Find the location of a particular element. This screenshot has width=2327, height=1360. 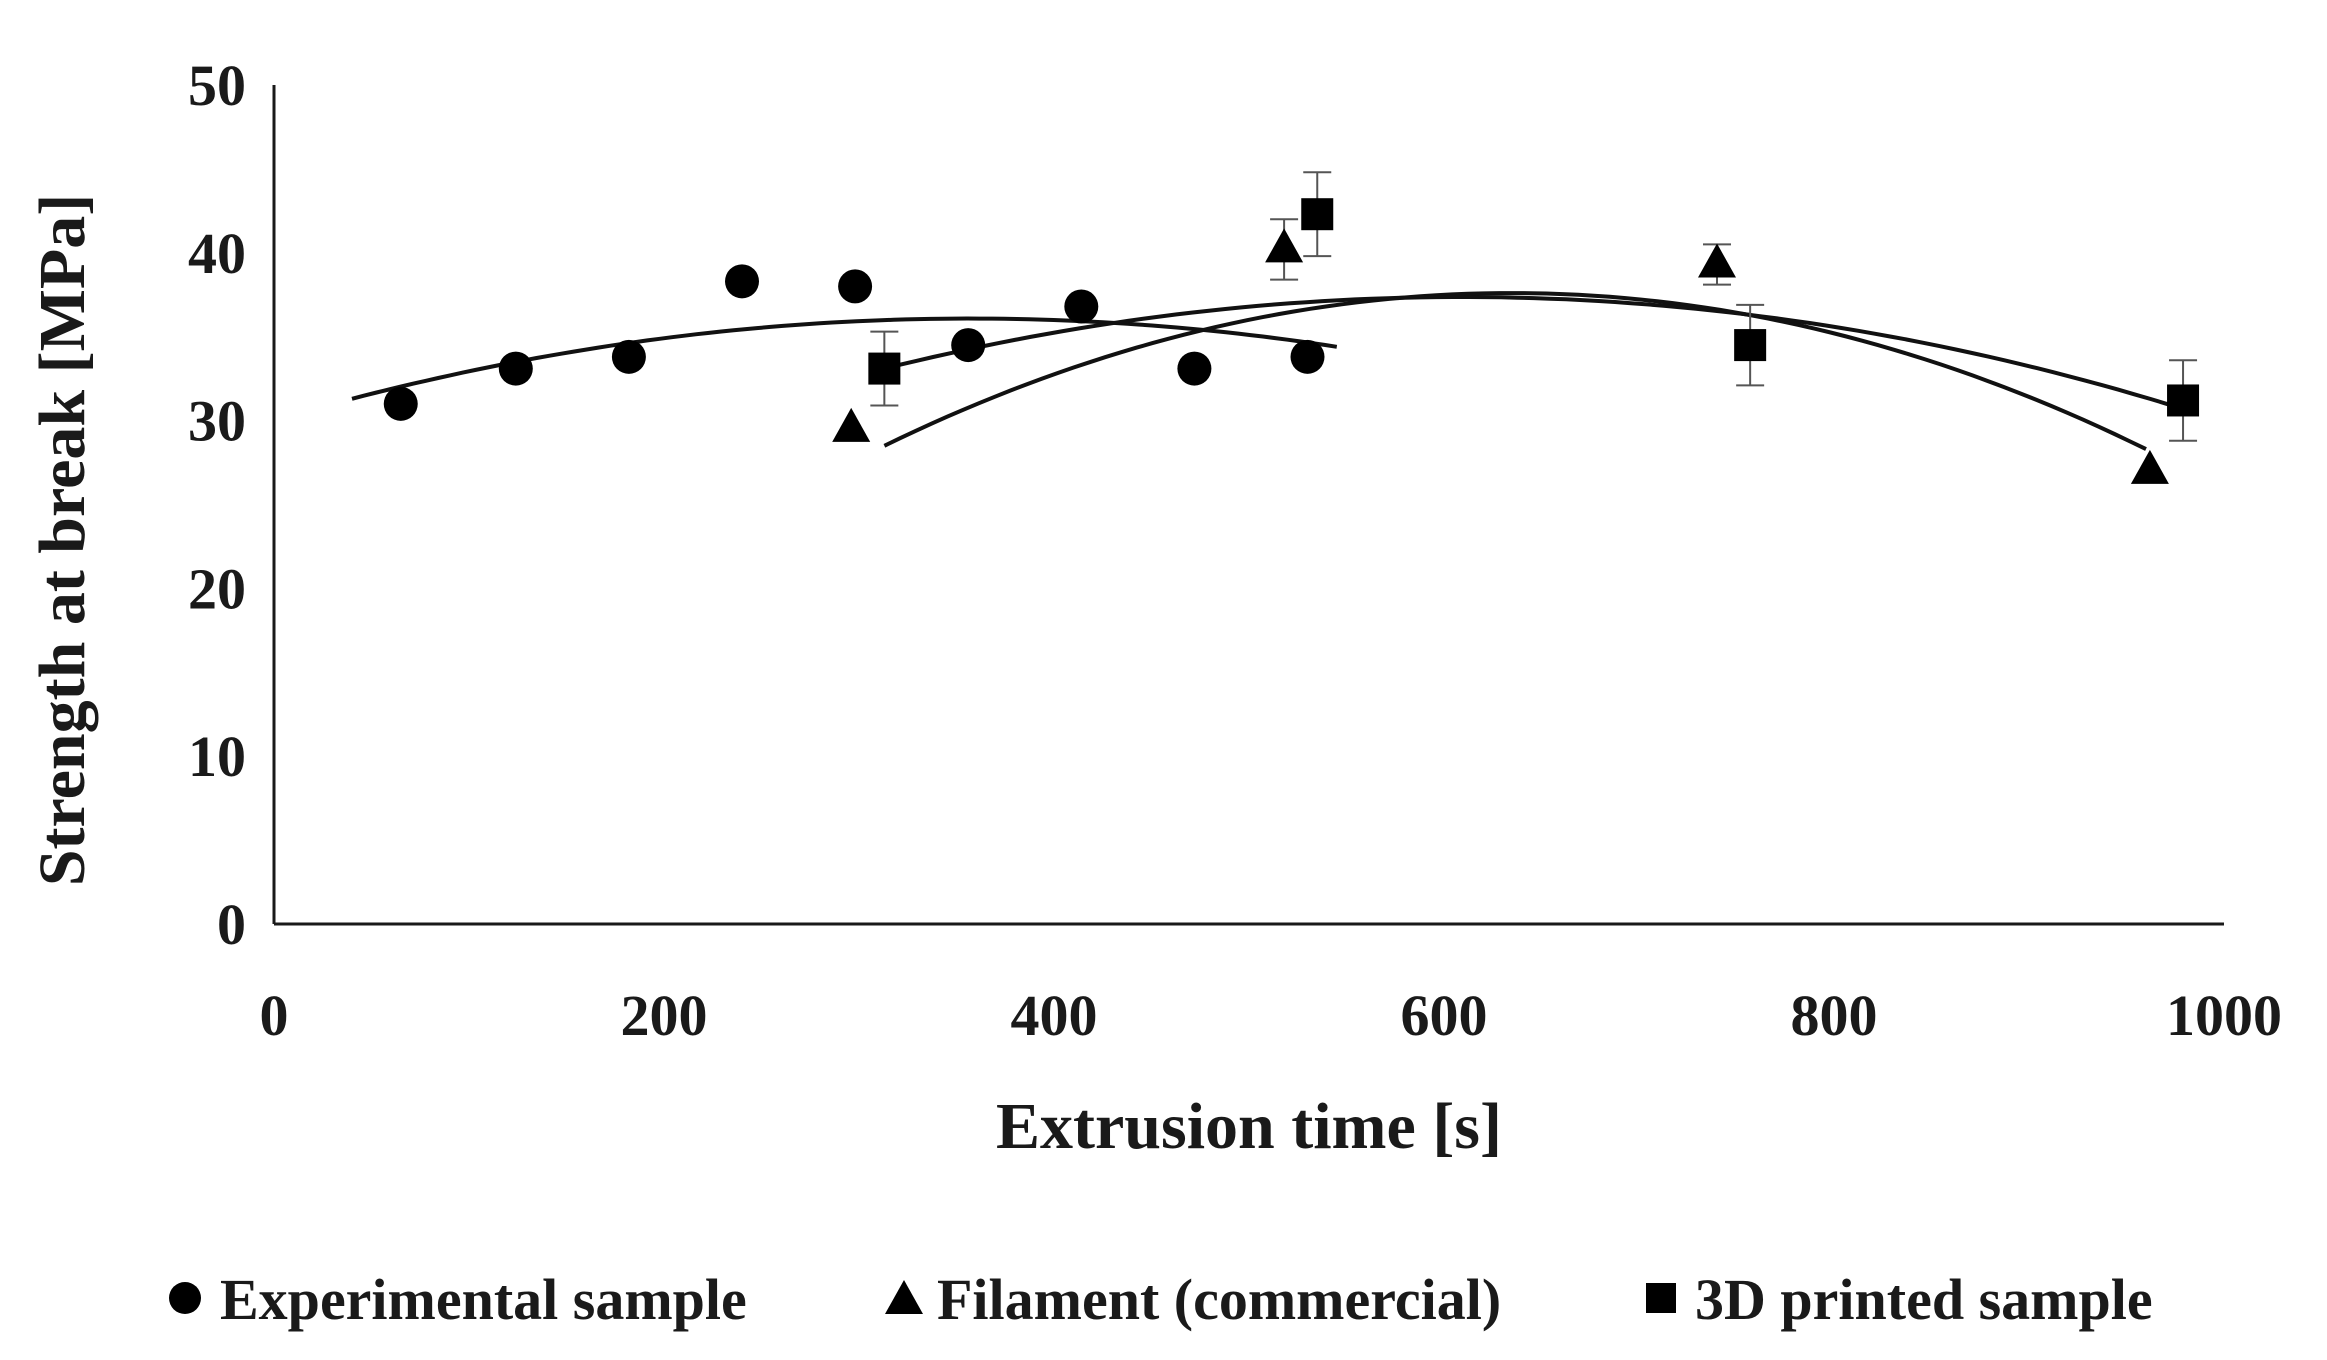

y-tick-label: 30 is located at coordinates (217, 421).